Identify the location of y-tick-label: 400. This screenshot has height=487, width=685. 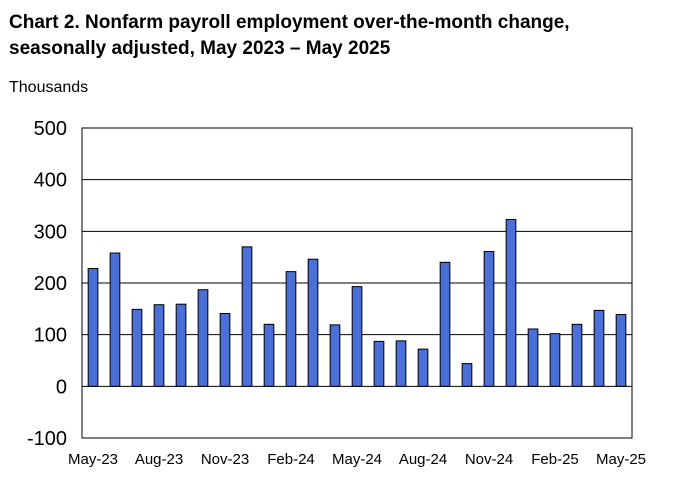
(50, 181).